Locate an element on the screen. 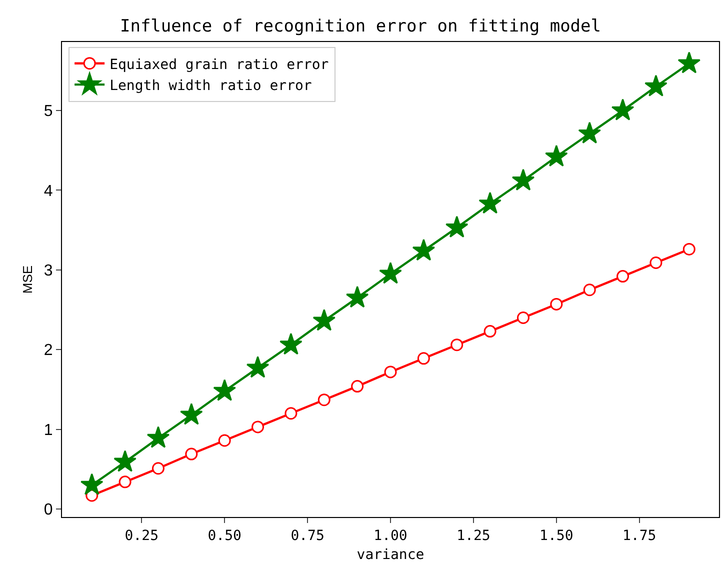 The height and width of the screenshot is (567, 721). y-tick-label: 1 is located at coordinates (48, 430).